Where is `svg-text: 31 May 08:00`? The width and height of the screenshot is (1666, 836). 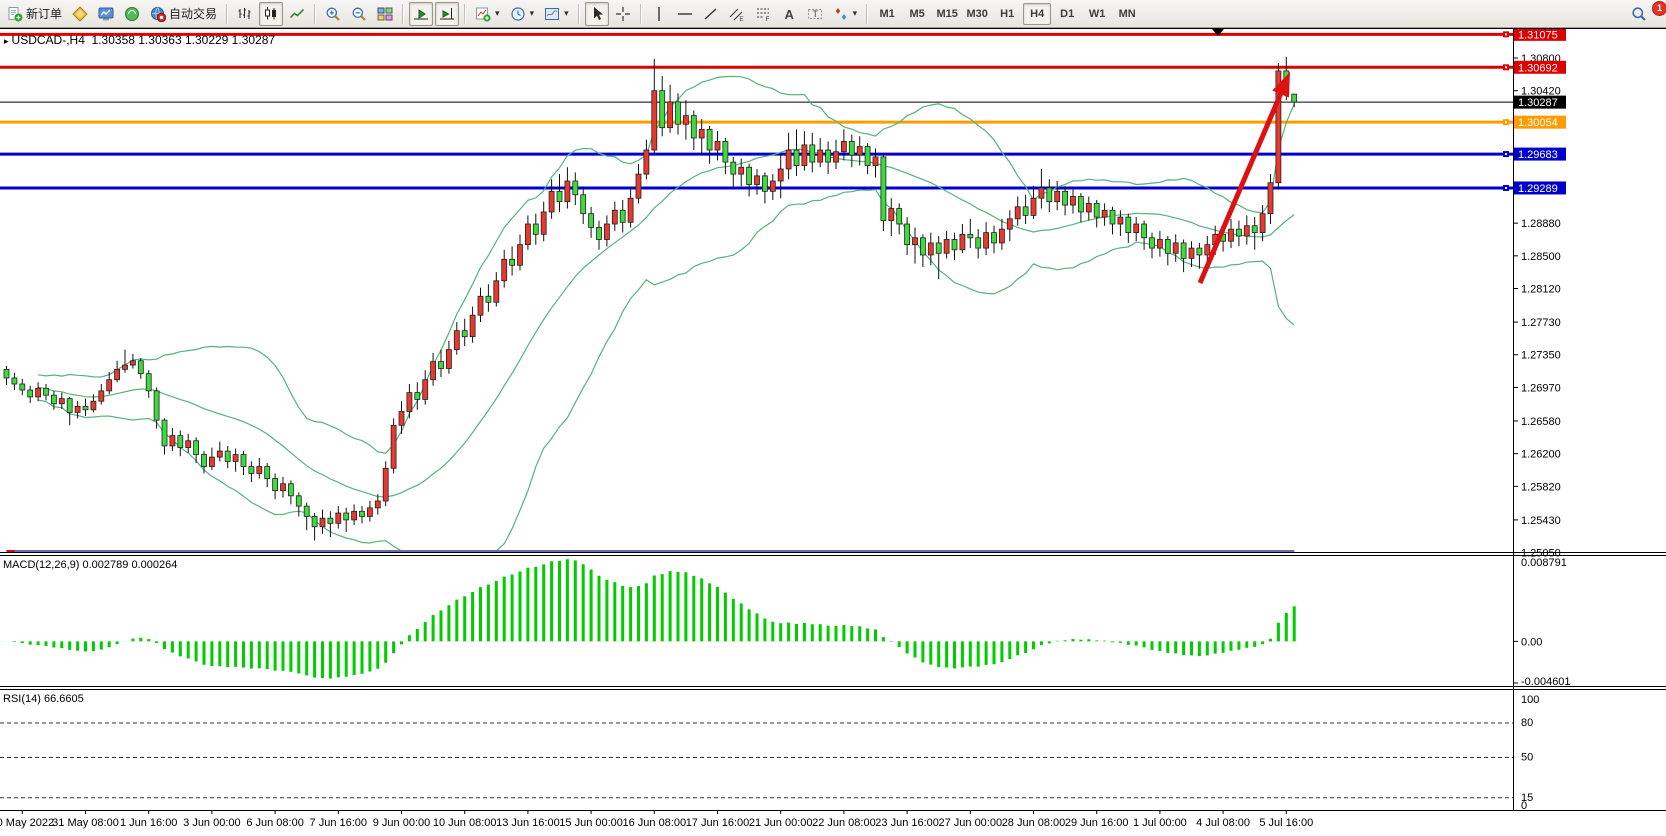
svg-text: 31 May 08:00 is located at coordinates (85, 823).